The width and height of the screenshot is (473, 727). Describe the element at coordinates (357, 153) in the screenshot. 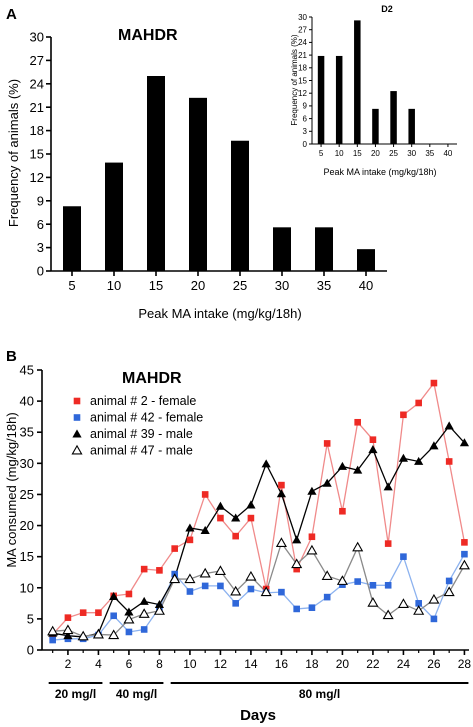

I see `i-x-tick-label: 15` at that location.